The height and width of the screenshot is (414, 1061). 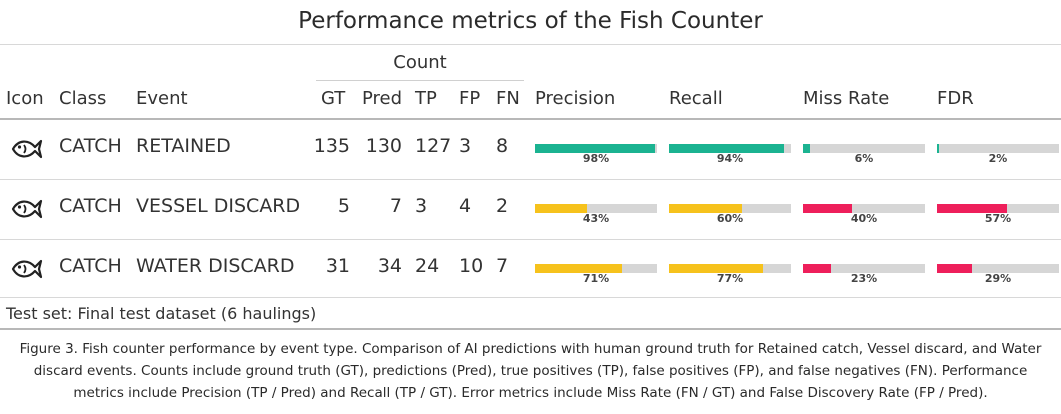 I want to click on miss-rate-value: 23%, so click(x=864, y=278).